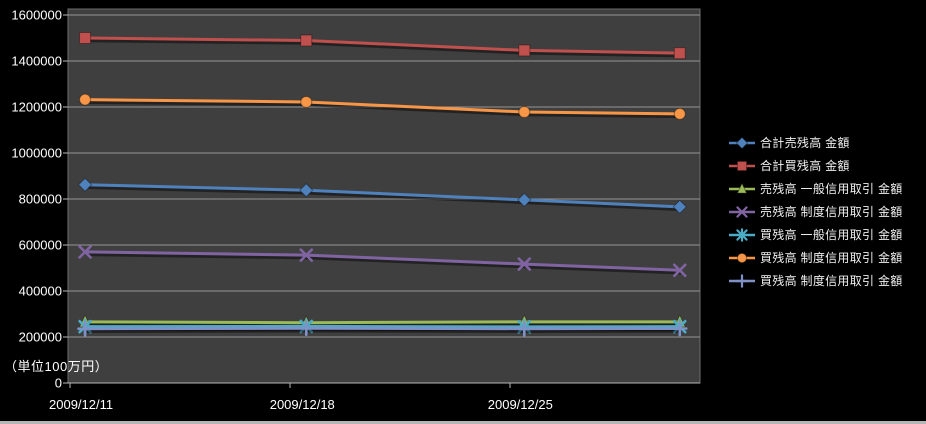 This screenshot has height=424, width=926. I want to click on y-axis-label: 800000, so click(40, 199).